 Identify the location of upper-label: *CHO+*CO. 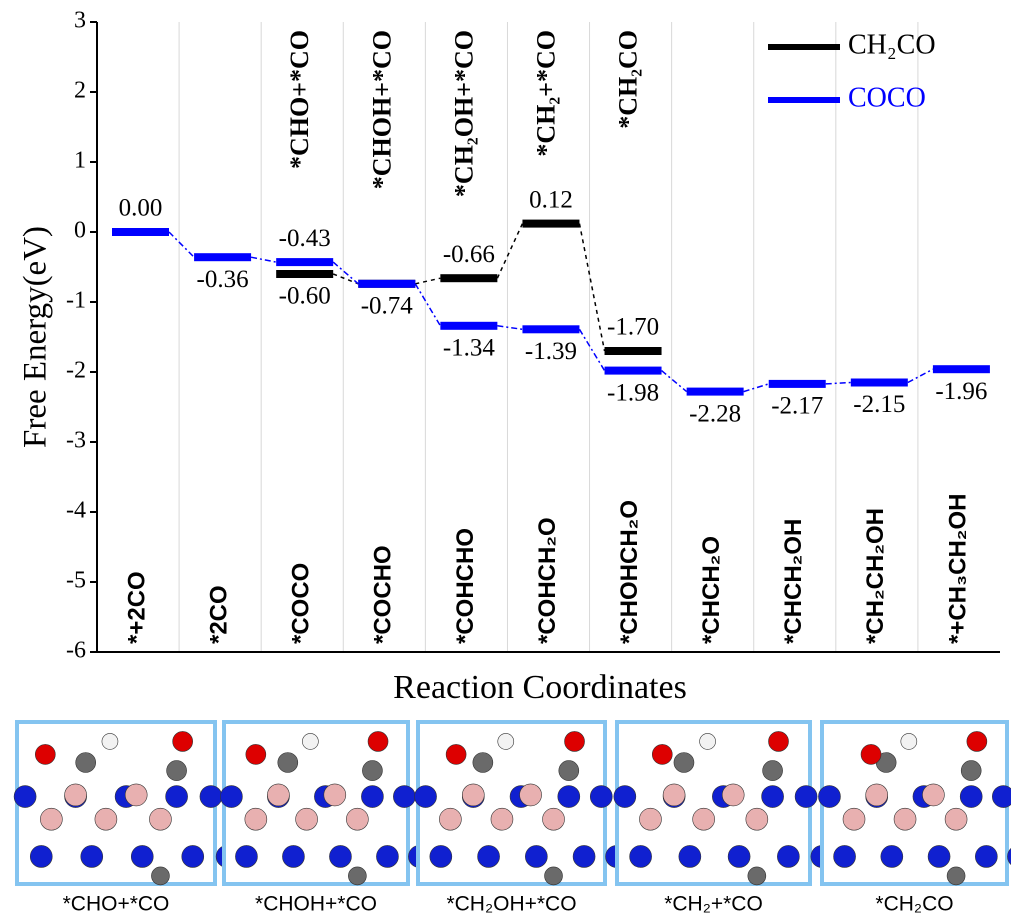
(299, 99).